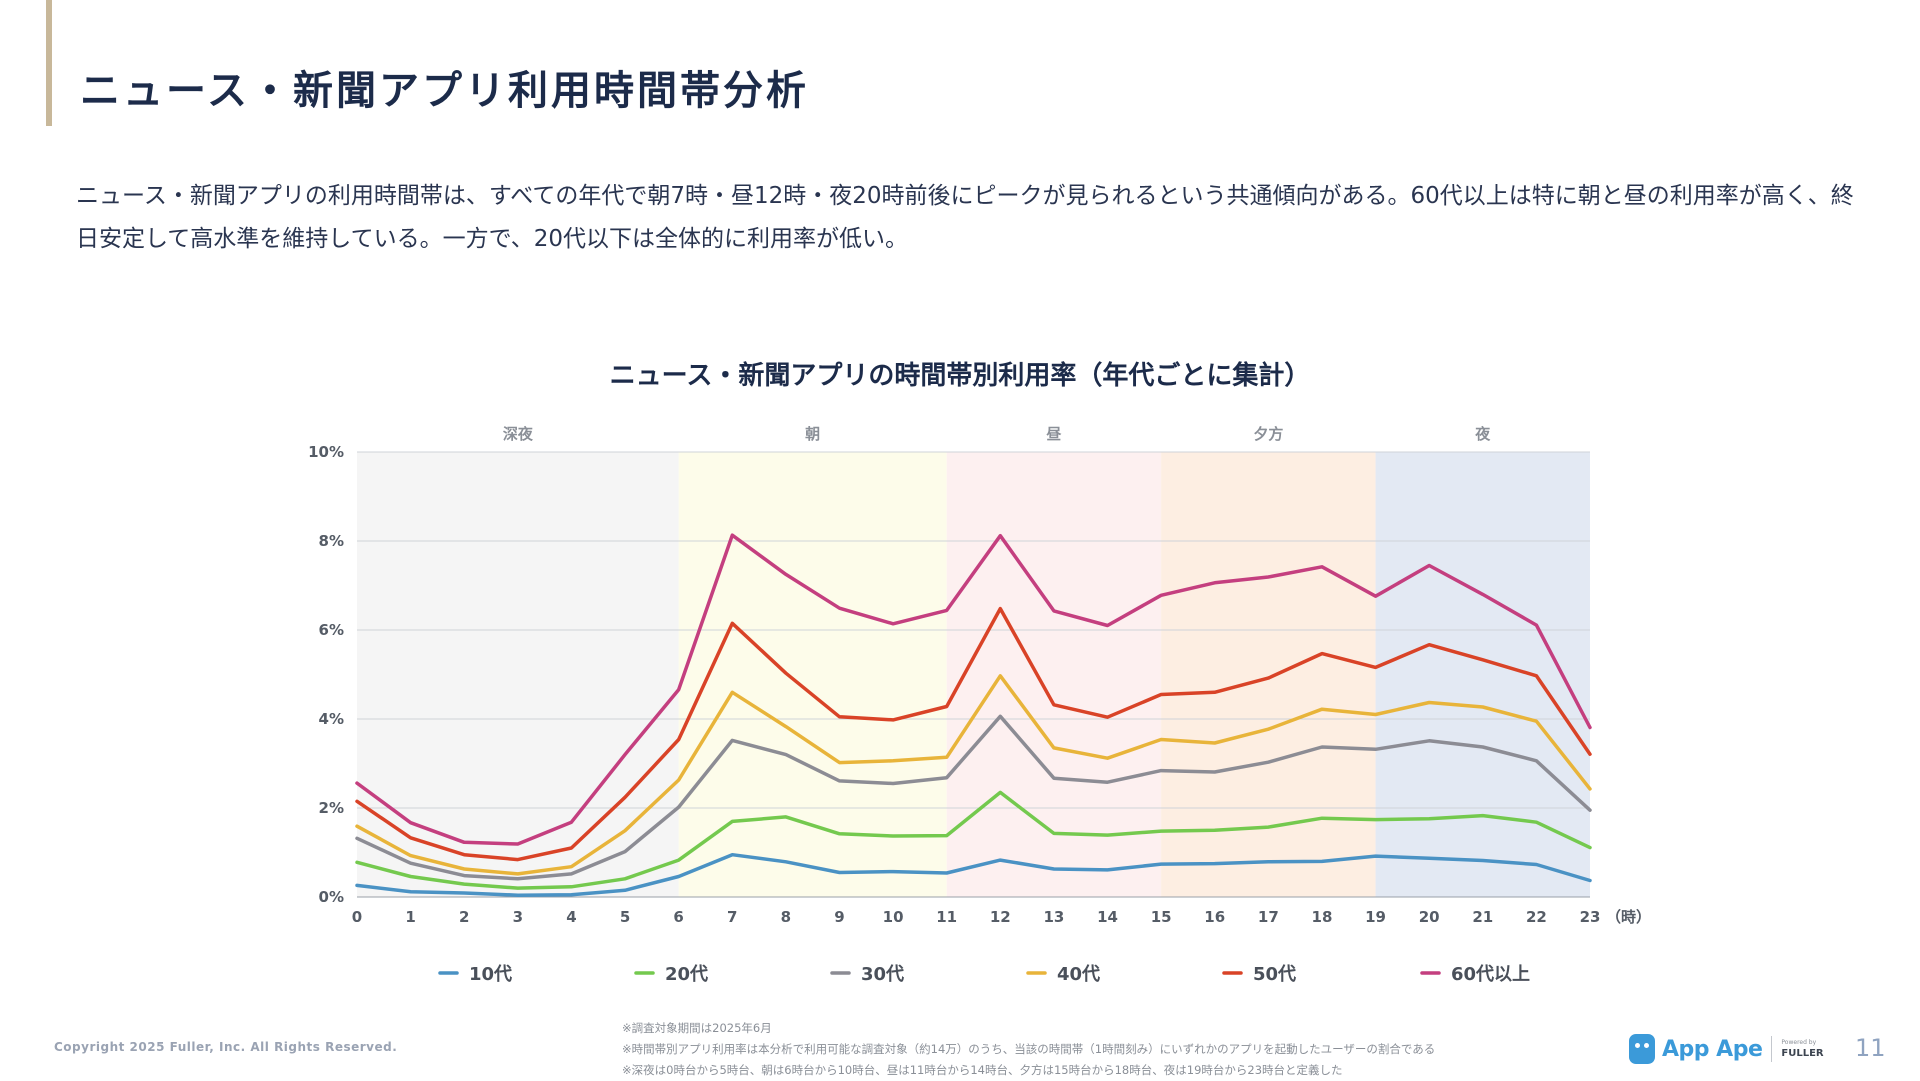 This screenshot has height=1081, width=1920. Describe the element at coordinates (490, 974) in the screenshot. I see `legend-label: 10代` at that location.